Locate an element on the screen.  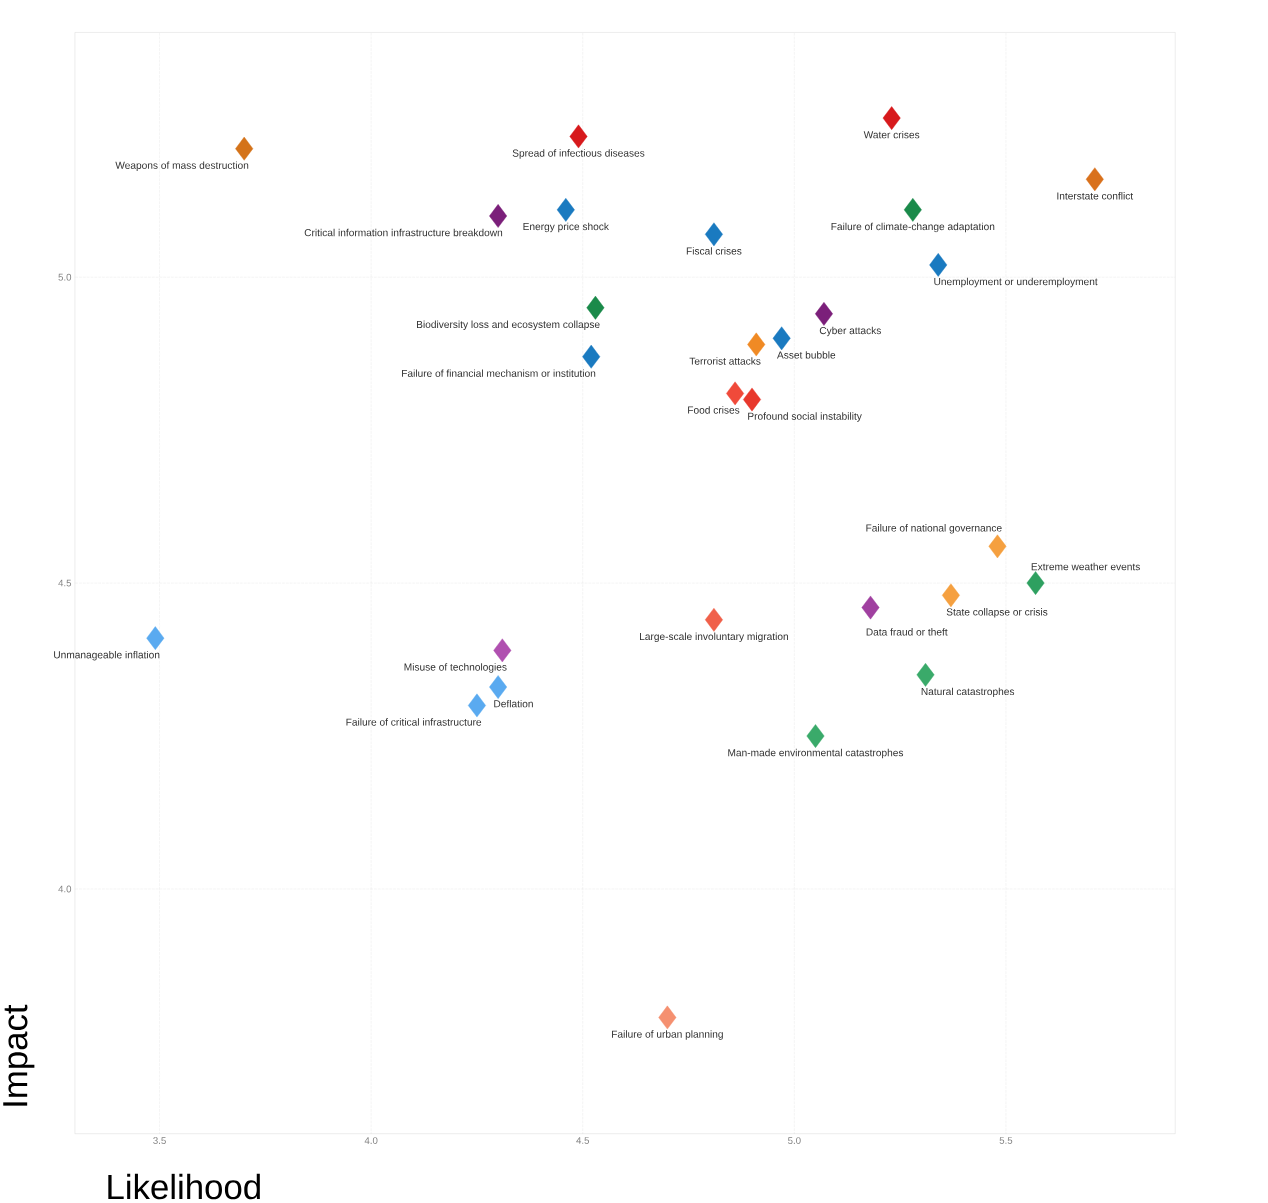
y-tick-label: 4.0 is located at coordinates (65, 889).